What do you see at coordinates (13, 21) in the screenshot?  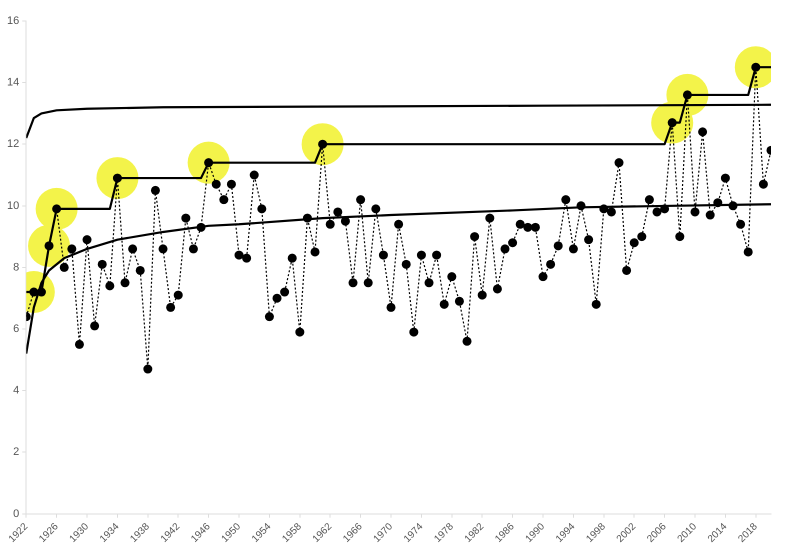 I see `y-tick-label: 16` at bounding box center [13, 21].